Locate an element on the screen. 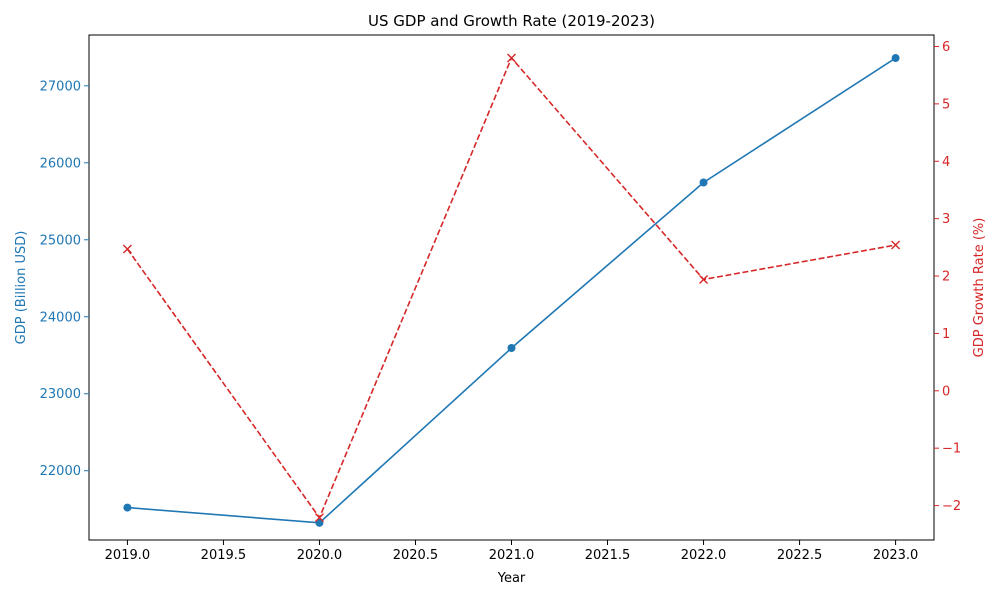 This screenshot has width=1000, height=600. y-axis-right: −2 −1 0 1 2 3 4 5 6 is located at coordinates (947, 277).